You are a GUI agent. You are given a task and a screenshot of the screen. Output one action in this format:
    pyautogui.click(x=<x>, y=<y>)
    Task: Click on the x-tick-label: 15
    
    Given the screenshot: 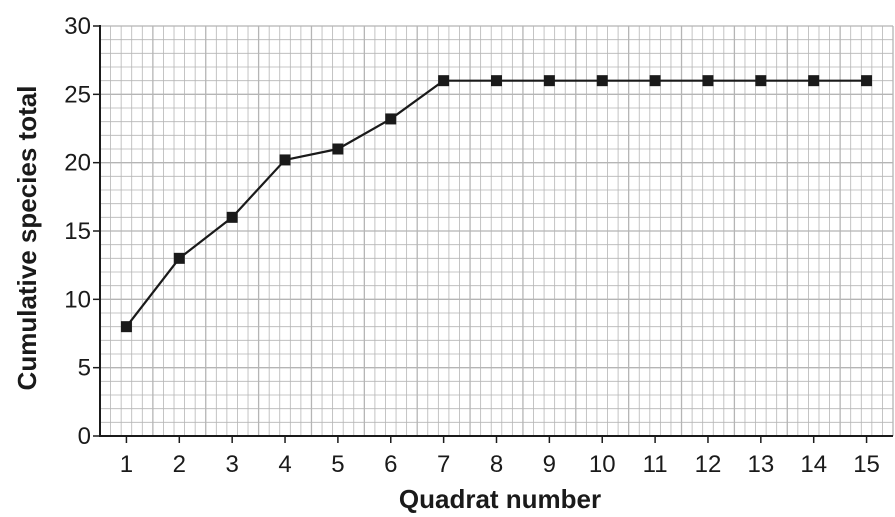 What is the action you would take?
    pyautogui.click(x=866, y=464)
    